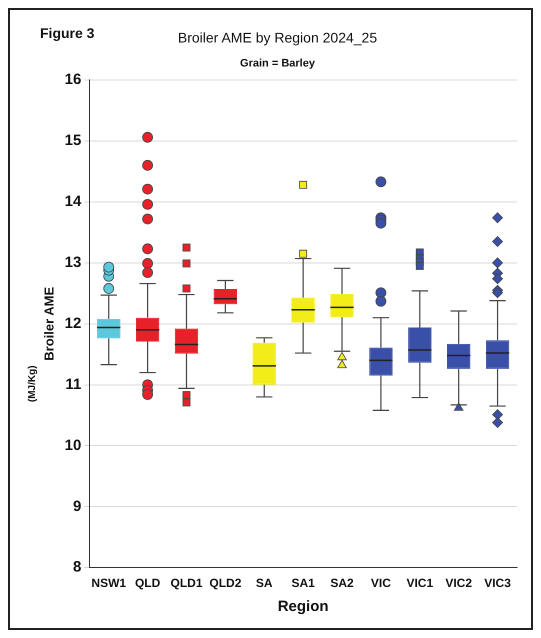 The width and height of the screenshot is (541, 638). Describe the element at coordinates (225, 583) in the screenshot. I see `x-tick-label: QLD2` at that location.